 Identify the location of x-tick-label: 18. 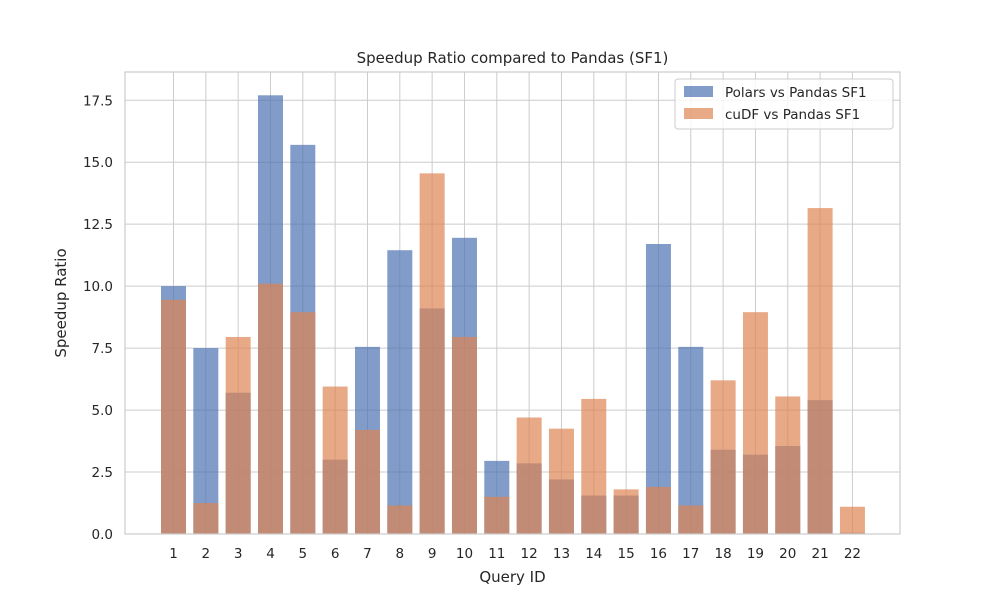
(723, 554).